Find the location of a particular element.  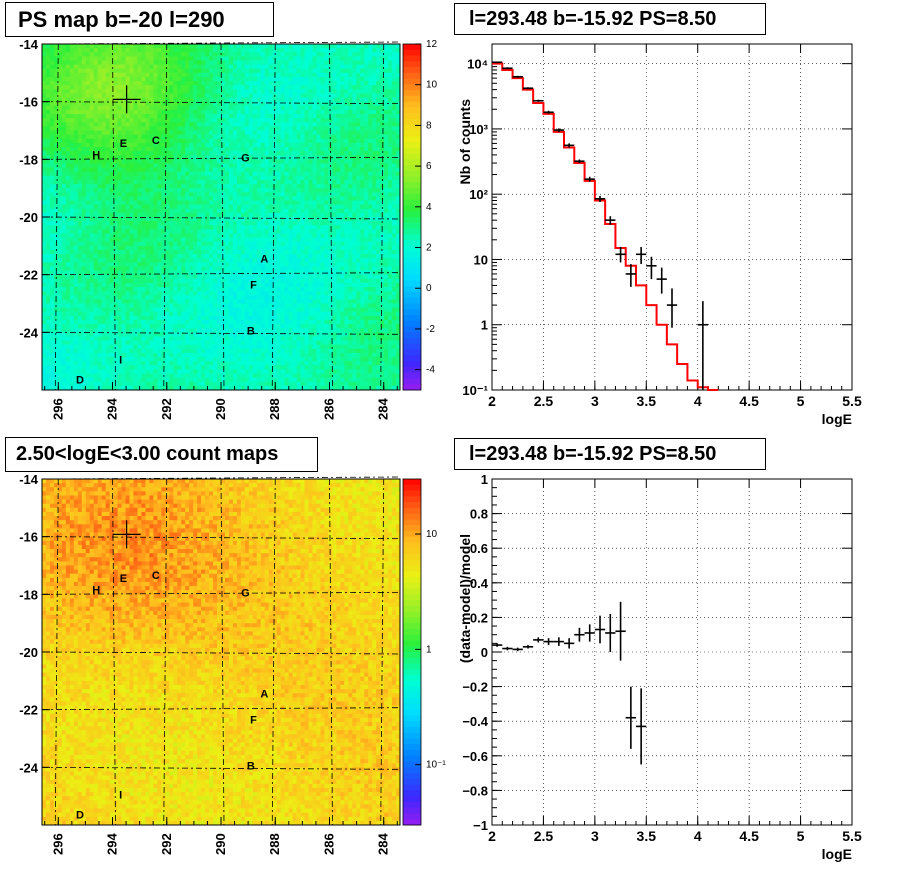

y-tick-label: −0.8 is located at coordinates (475, 790).